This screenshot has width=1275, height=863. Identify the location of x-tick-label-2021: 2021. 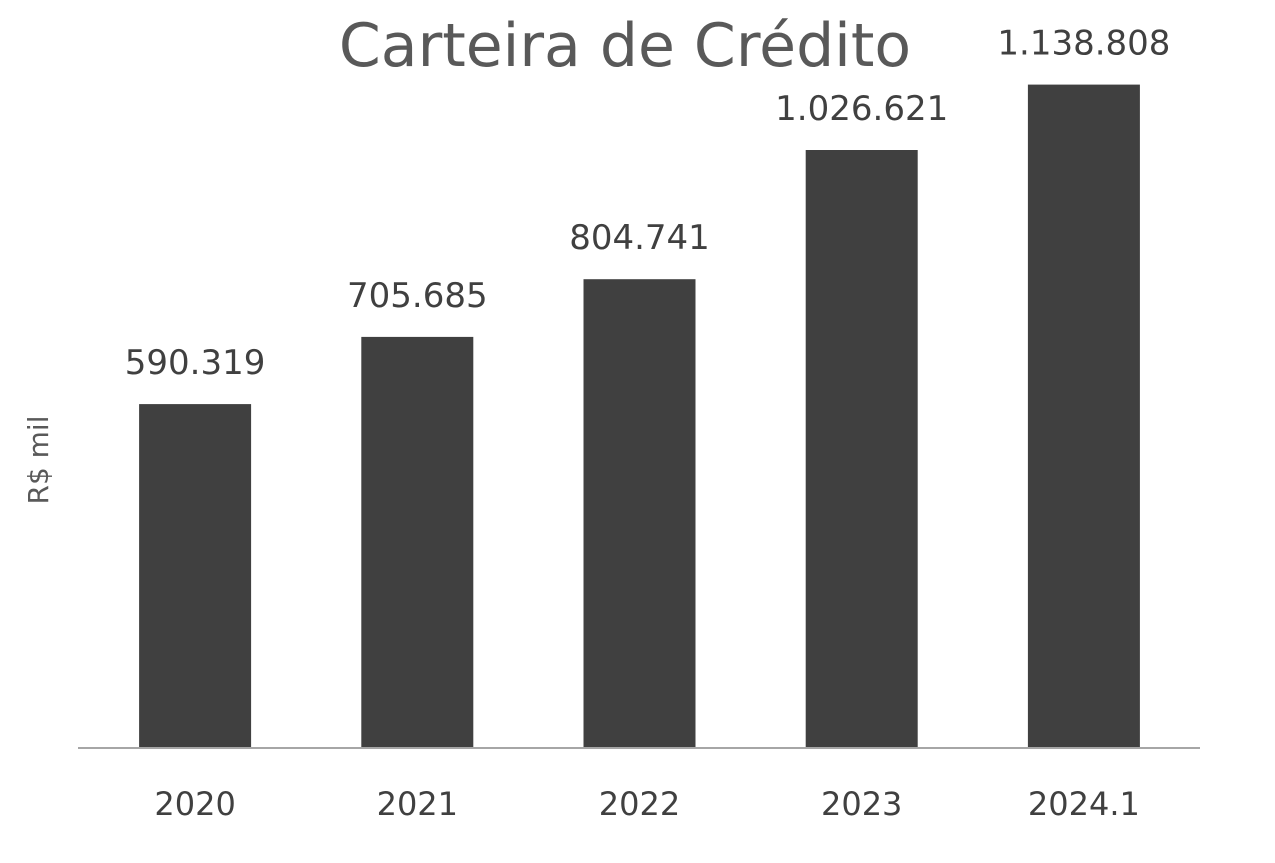
(417, 804).